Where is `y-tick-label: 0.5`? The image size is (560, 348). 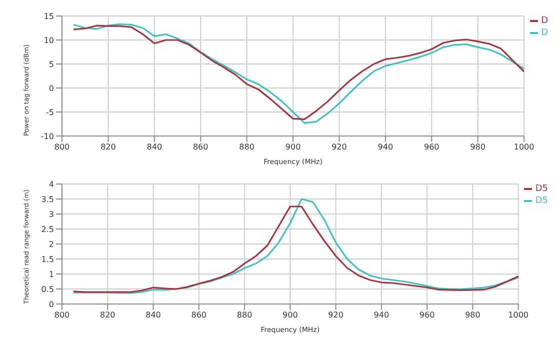 y-tick-label: 0.5 is located at coordinates (47, 289).